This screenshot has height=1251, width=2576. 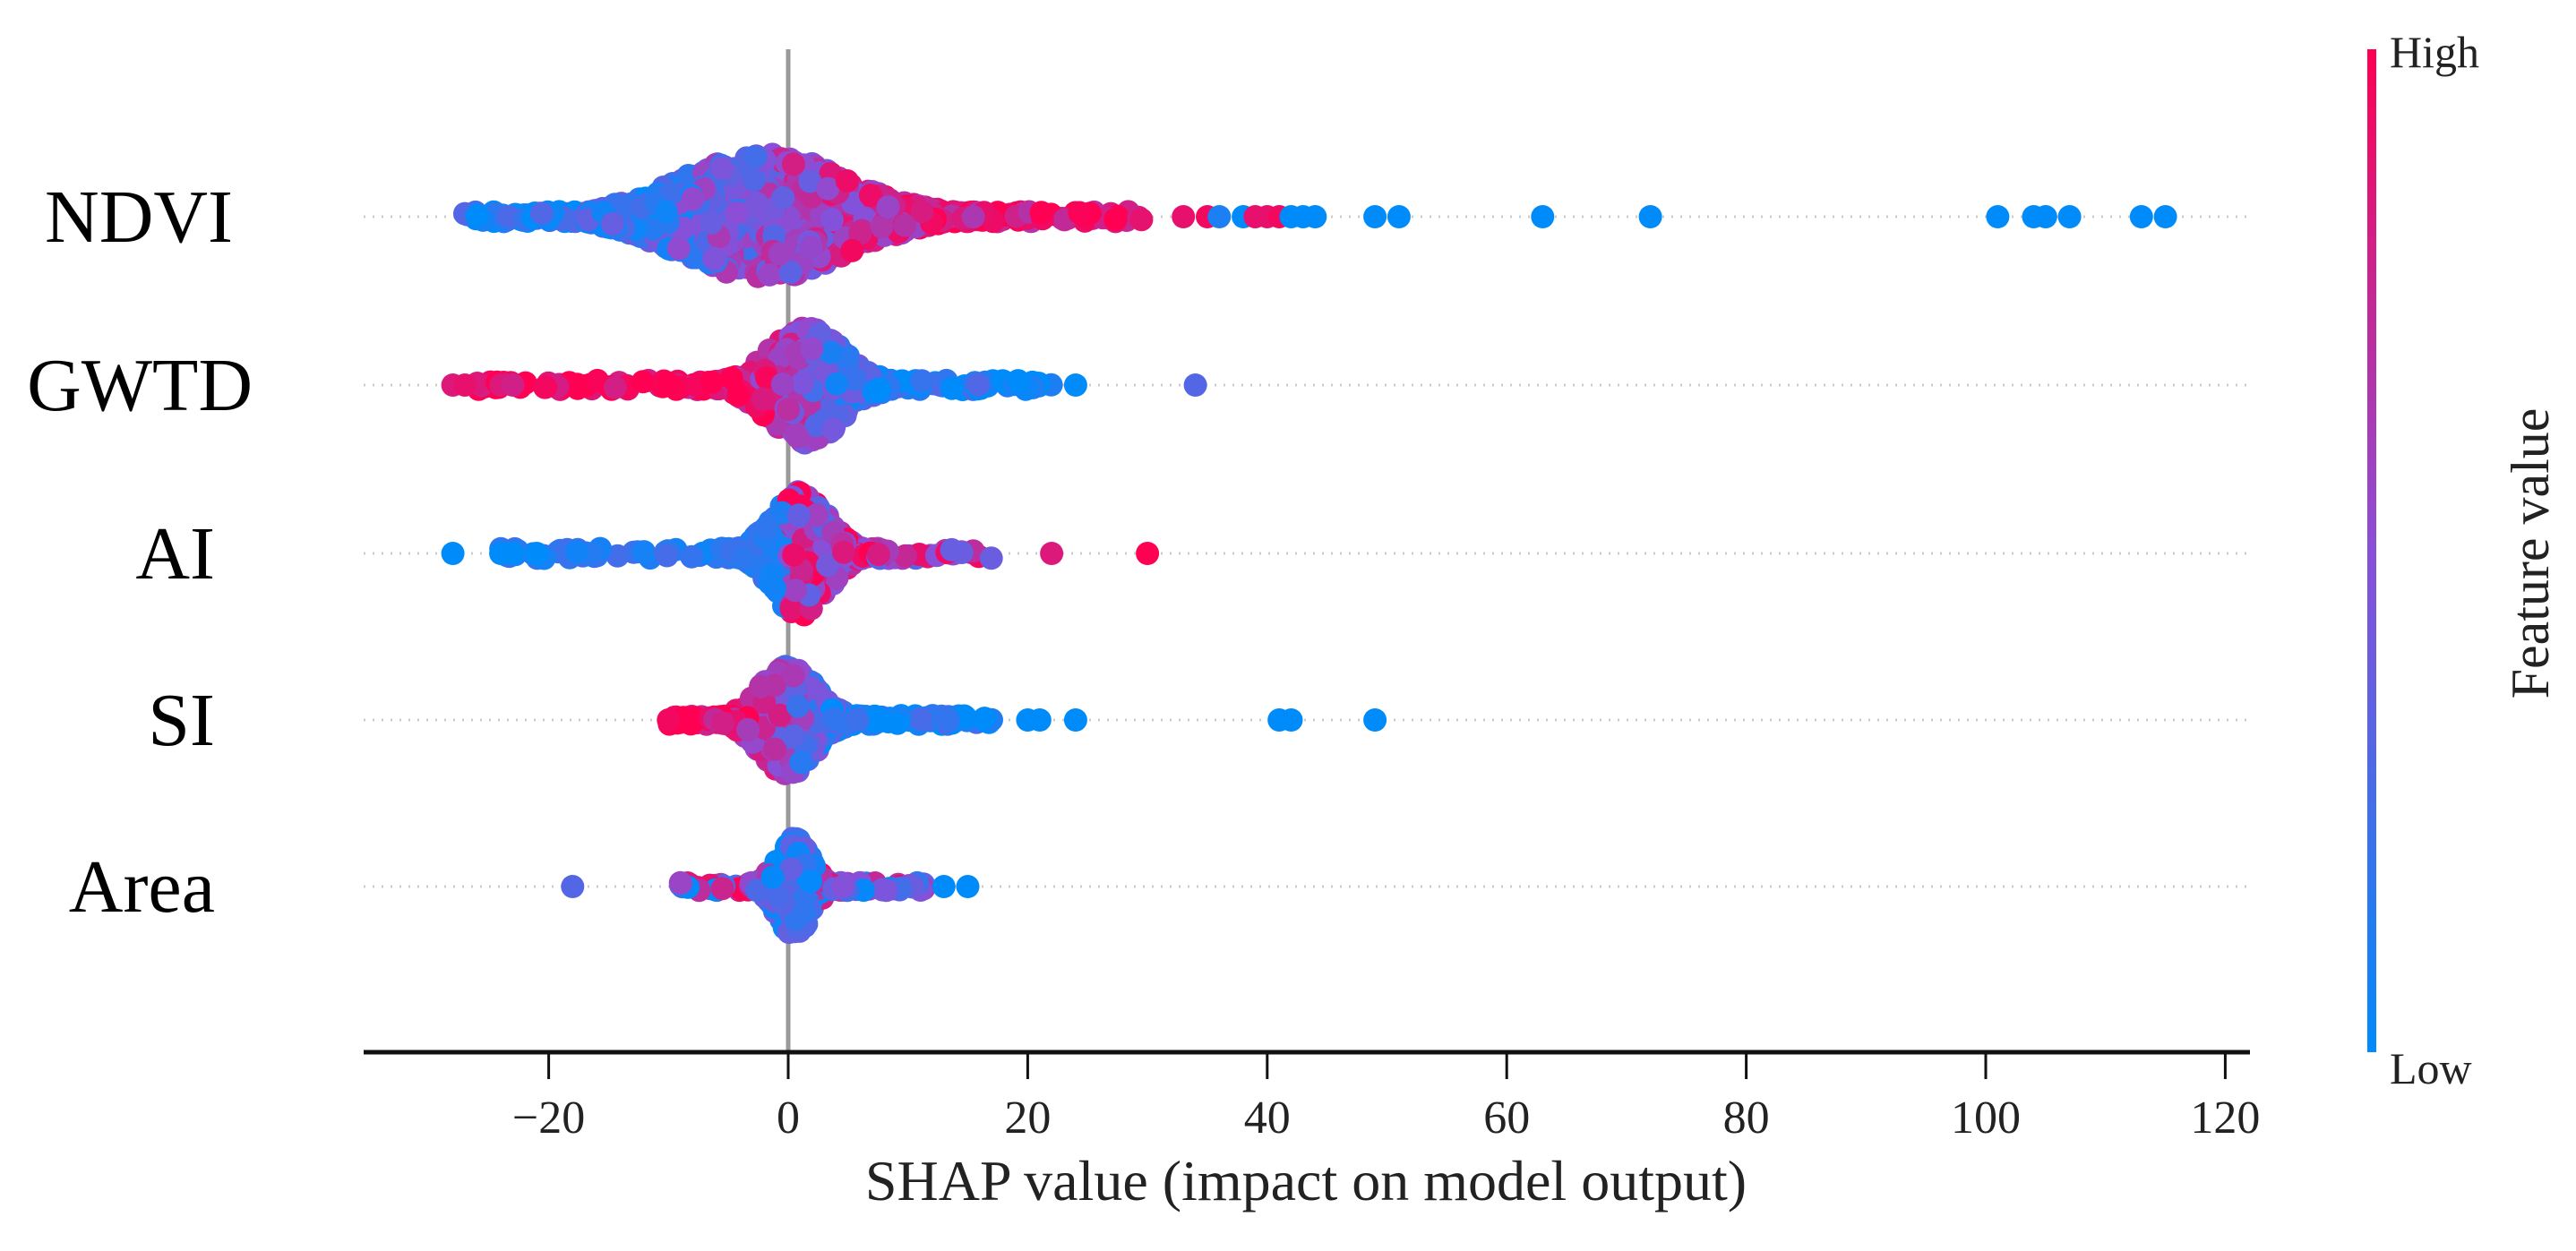 I want to click on colorbar-low-label: Low, so click(x=2431, y=1068).